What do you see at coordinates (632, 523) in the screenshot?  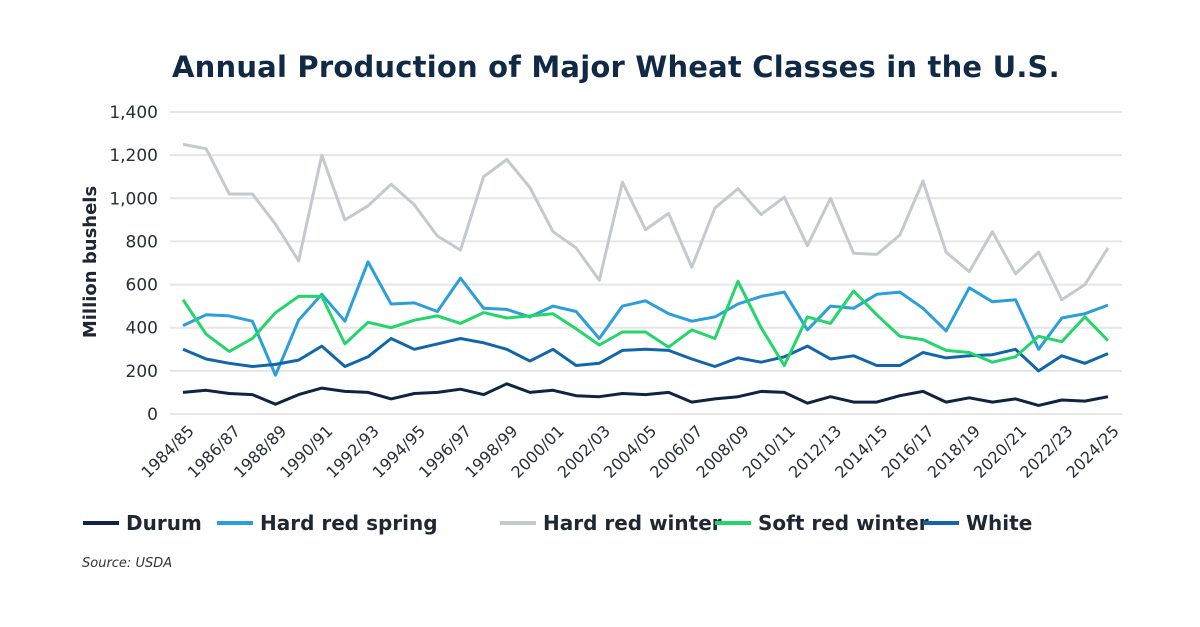 I see `legend-label: Hard red winter` at bounding box center [632, 523].